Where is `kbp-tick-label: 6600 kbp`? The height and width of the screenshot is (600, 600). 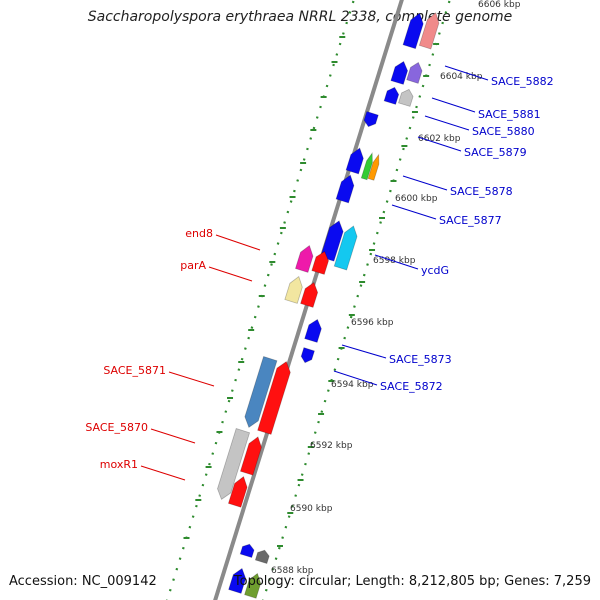 kbp-tick-label: 6600 kbp is located at coordinates (416, 199).